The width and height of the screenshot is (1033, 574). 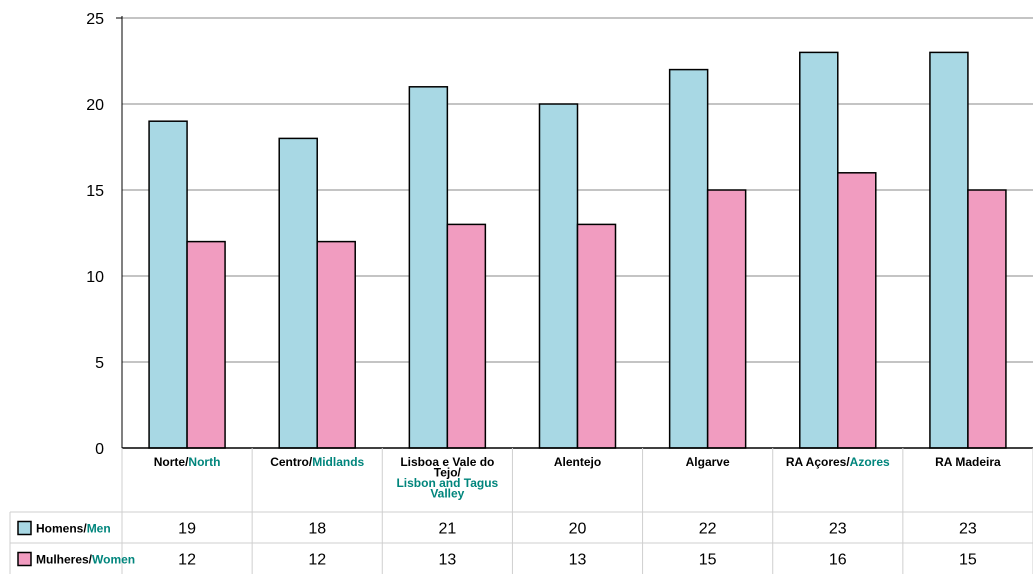 What do you see at coordinates (577, 462) in the screenshot?
I see `category-label: Alentejo` at bounding box center [577, 462].